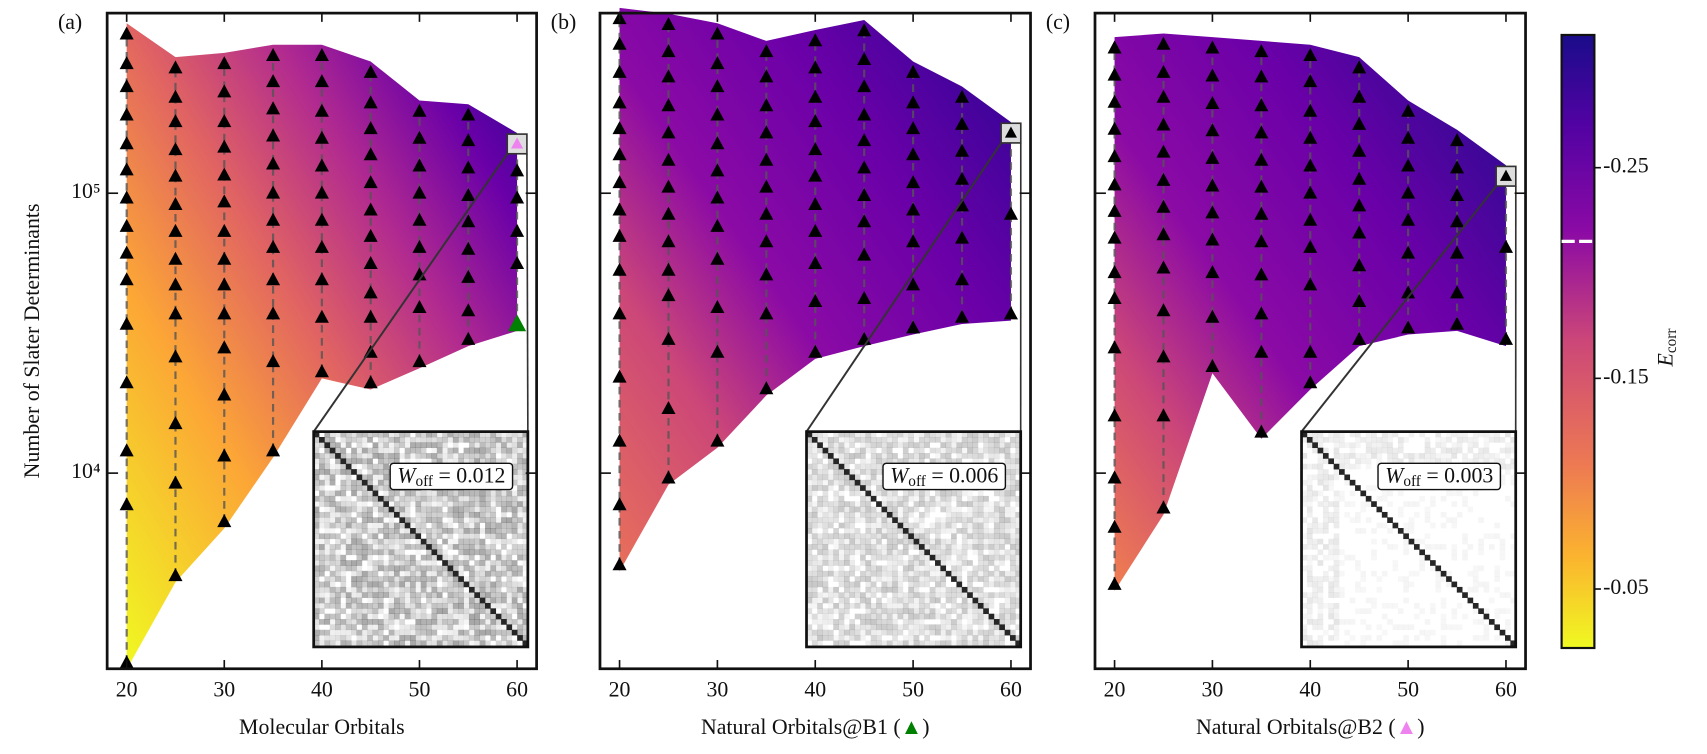 This screenshot has height=754, width=1707. I want to click on x-tick-label: 20, so click(620, 690).